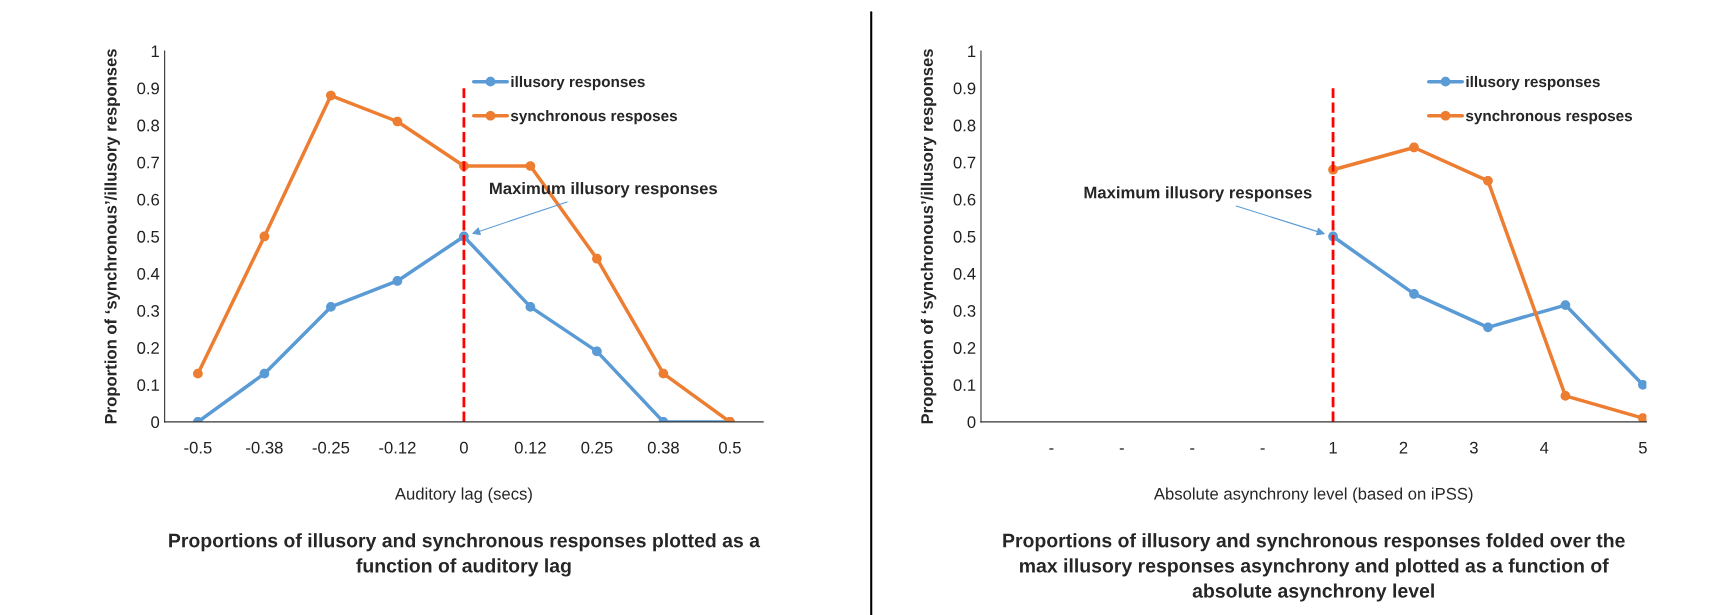 The height and width of the screenshot is (615, 1715). I want to click on x-tick-label: 0.5, so click(729, 447).